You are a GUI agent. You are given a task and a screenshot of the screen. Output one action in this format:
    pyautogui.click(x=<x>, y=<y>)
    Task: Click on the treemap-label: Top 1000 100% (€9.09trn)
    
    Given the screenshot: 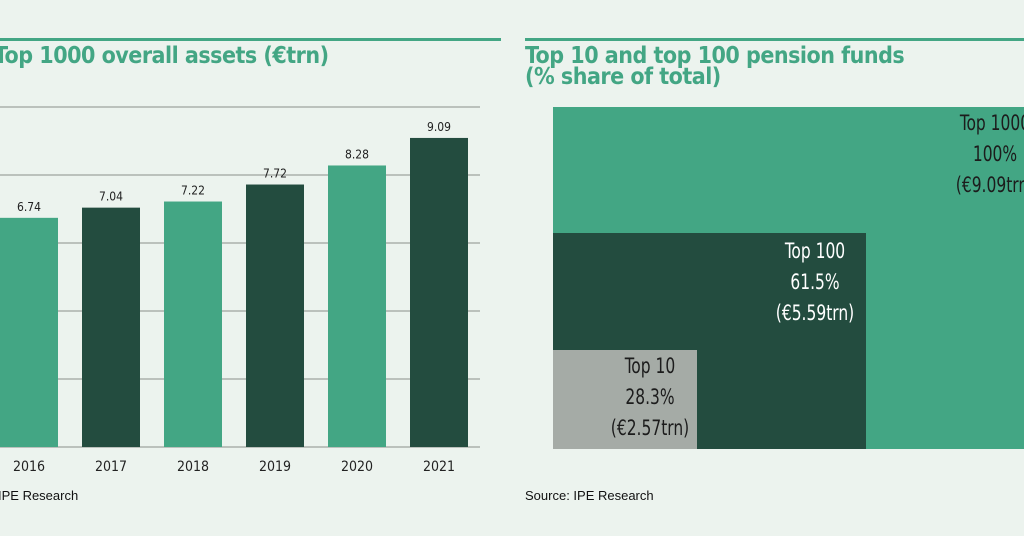 What is the action you would take?
    pyautogui.click(x=983, y=154)
    